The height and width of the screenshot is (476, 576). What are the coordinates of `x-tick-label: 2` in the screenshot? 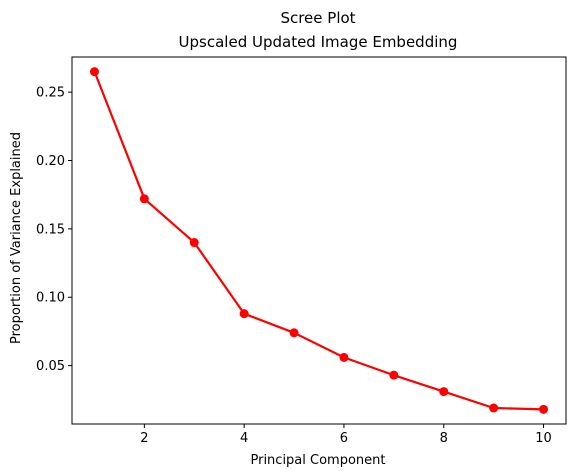 It's located at (144, 438).